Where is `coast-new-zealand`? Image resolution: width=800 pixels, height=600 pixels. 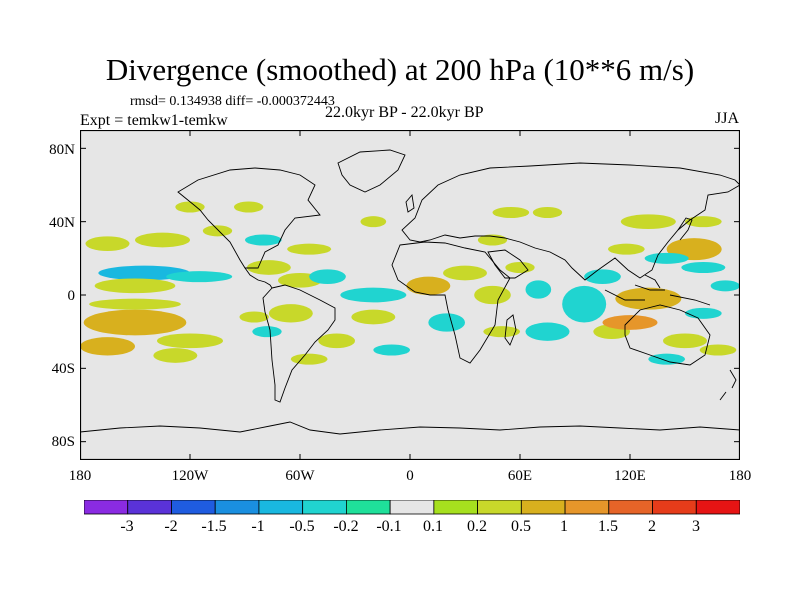 coast-new-zealand is located at coordinates (728, 385).